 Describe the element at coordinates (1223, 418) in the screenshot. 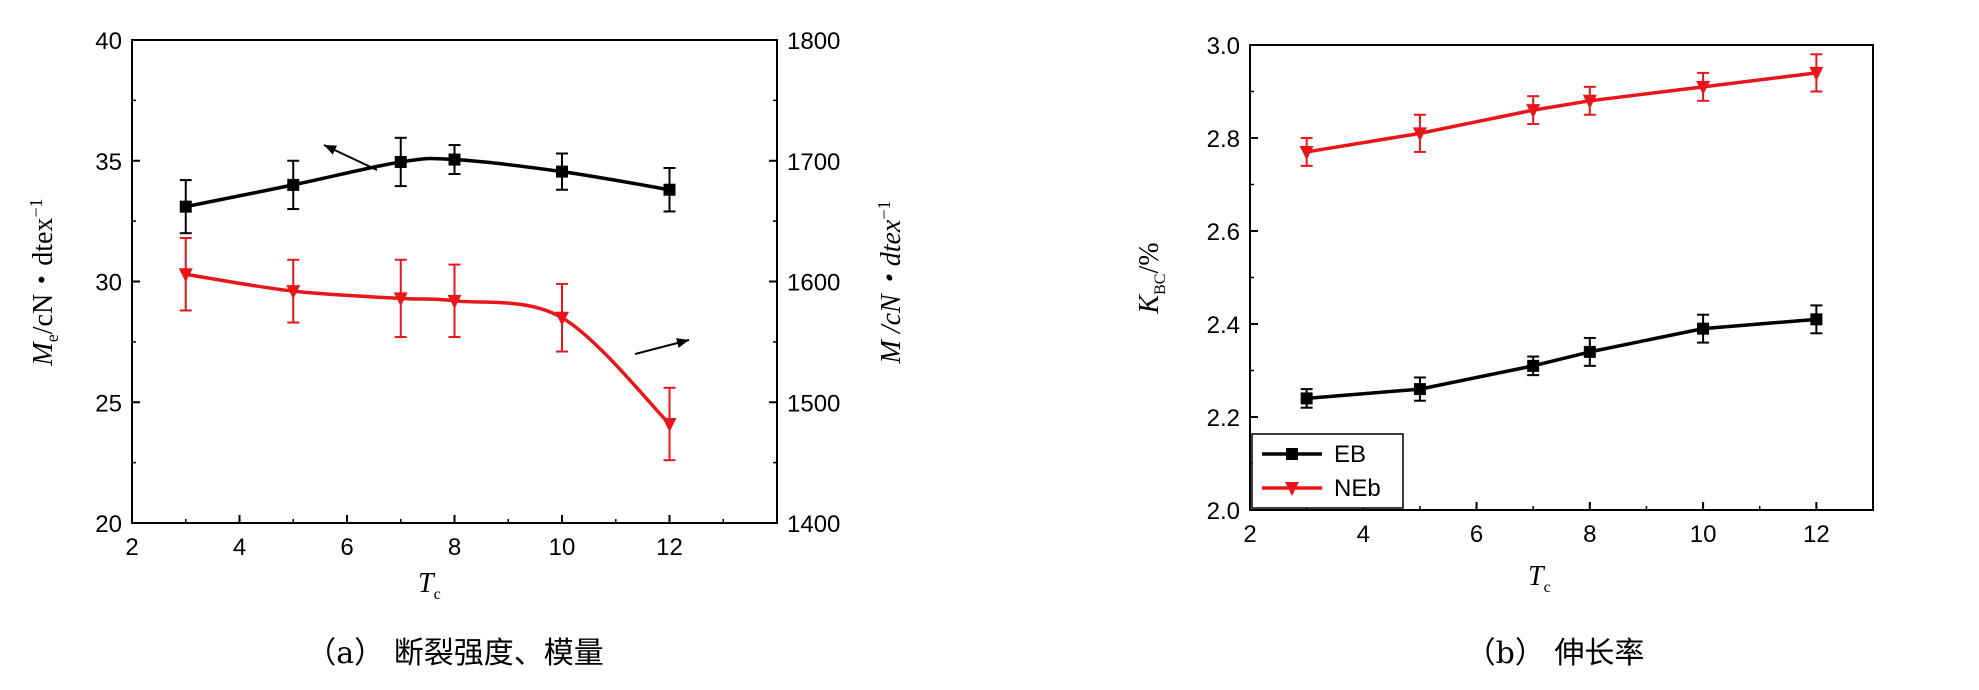

I see `y-tick-label: 2.2` at that location.